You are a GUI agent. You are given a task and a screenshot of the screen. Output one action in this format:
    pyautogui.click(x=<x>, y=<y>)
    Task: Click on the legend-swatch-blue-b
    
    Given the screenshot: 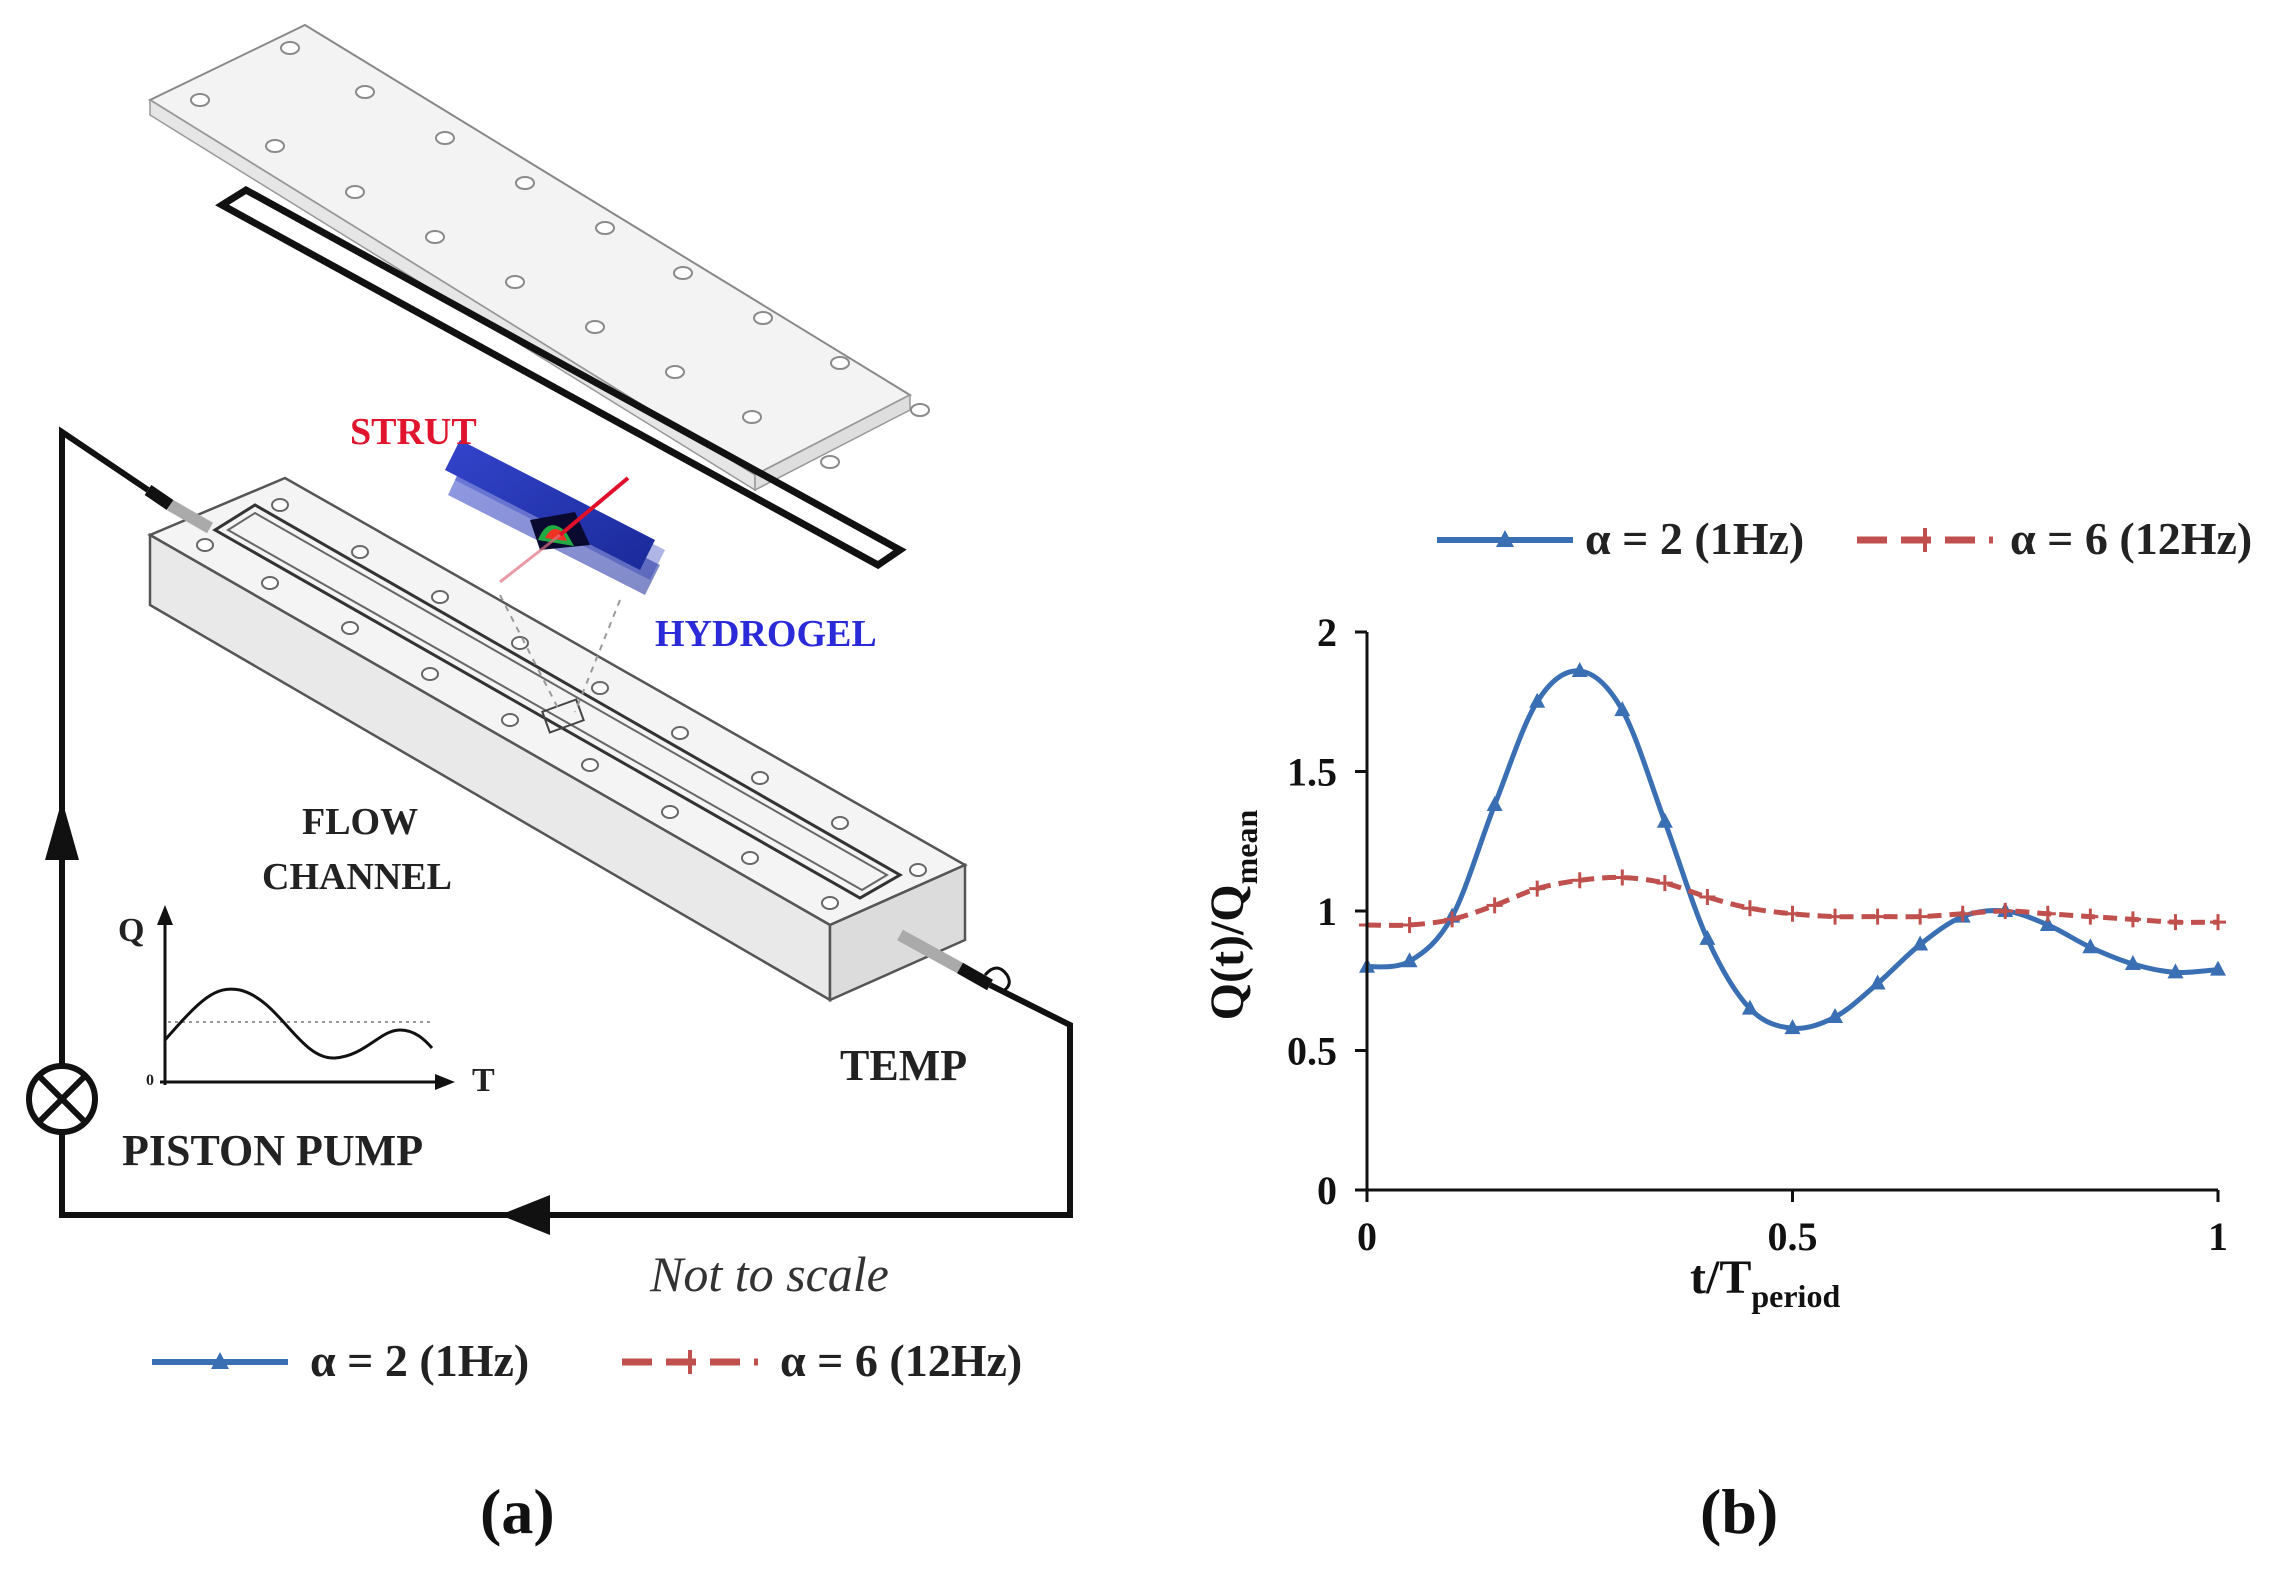 What is the action you would take?
    pyautogui.click(x=1505, y=538)
    